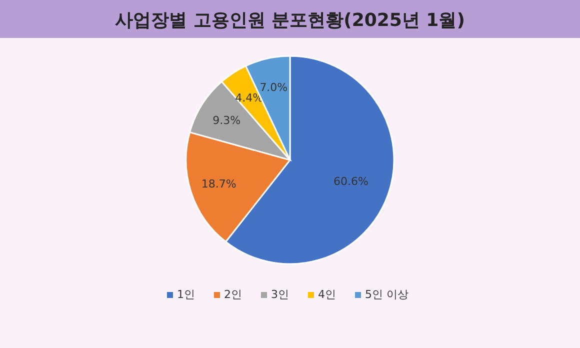  Describe the element at coordinates (386, 294) in the screenshot. I see `legend-label: 5인 이상` at that location.